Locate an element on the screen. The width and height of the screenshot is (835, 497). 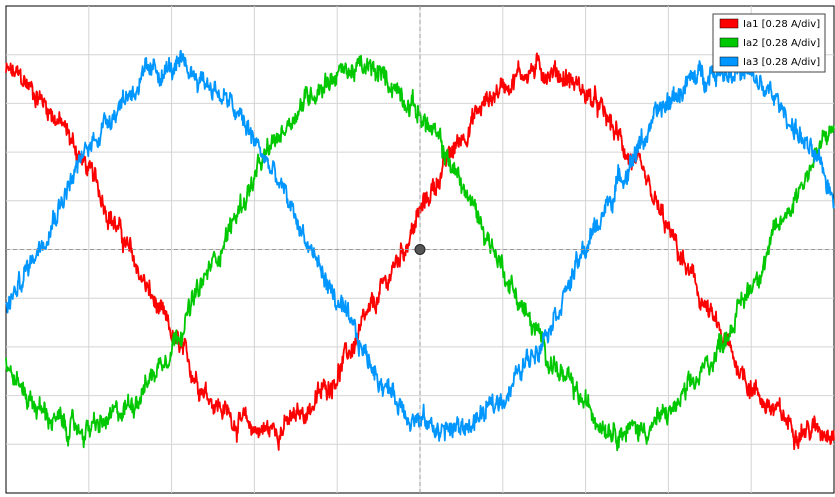
legend-label-ia1: Ia1 [0.28 A/div] is located at coordinates (781, 24).